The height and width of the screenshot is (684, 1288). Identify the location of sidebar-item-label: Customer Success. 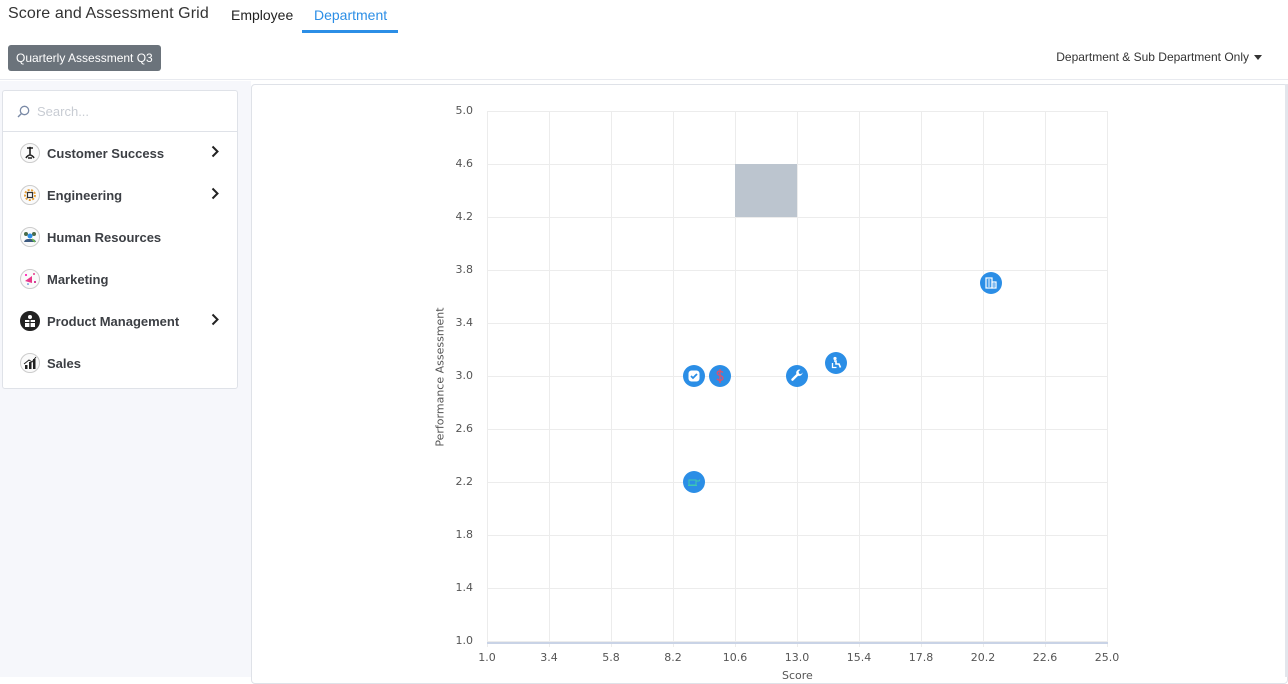
(106, 153).